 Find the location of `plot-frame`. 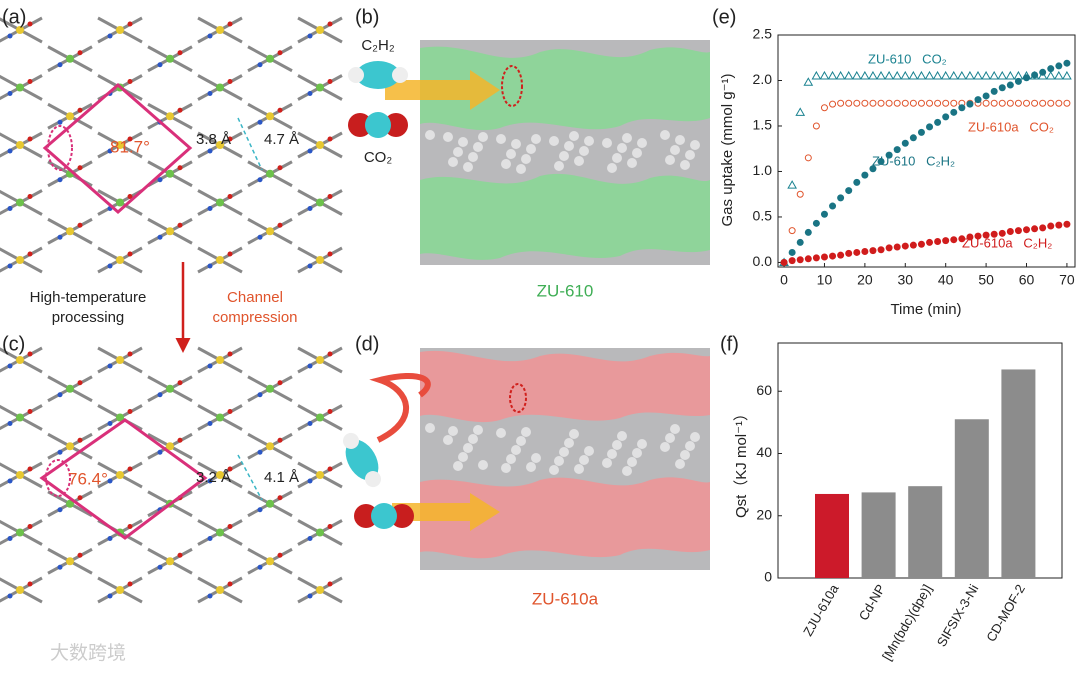

plot-frame is located at coordinates (926, 151).